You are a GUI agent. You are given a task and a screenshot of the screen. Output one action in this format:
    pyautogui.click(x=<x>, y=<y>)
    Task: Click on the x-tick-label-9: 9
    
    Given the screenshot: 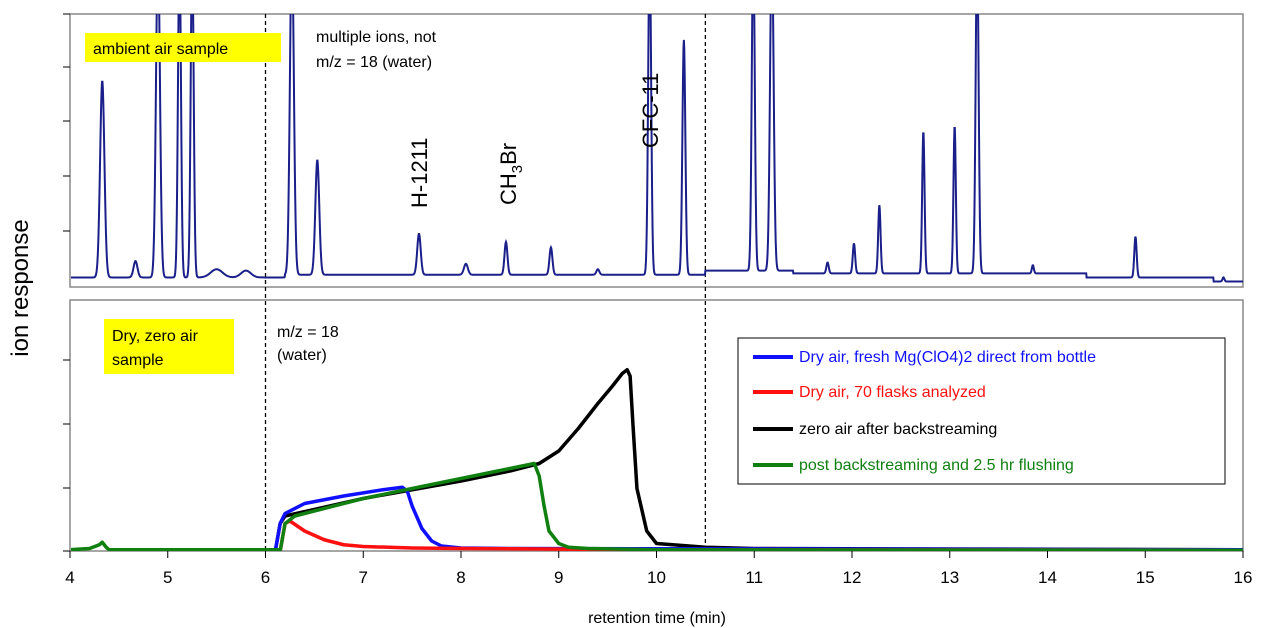 What is the action you would take?
    pyautogui.click(x=558, y=577)
    